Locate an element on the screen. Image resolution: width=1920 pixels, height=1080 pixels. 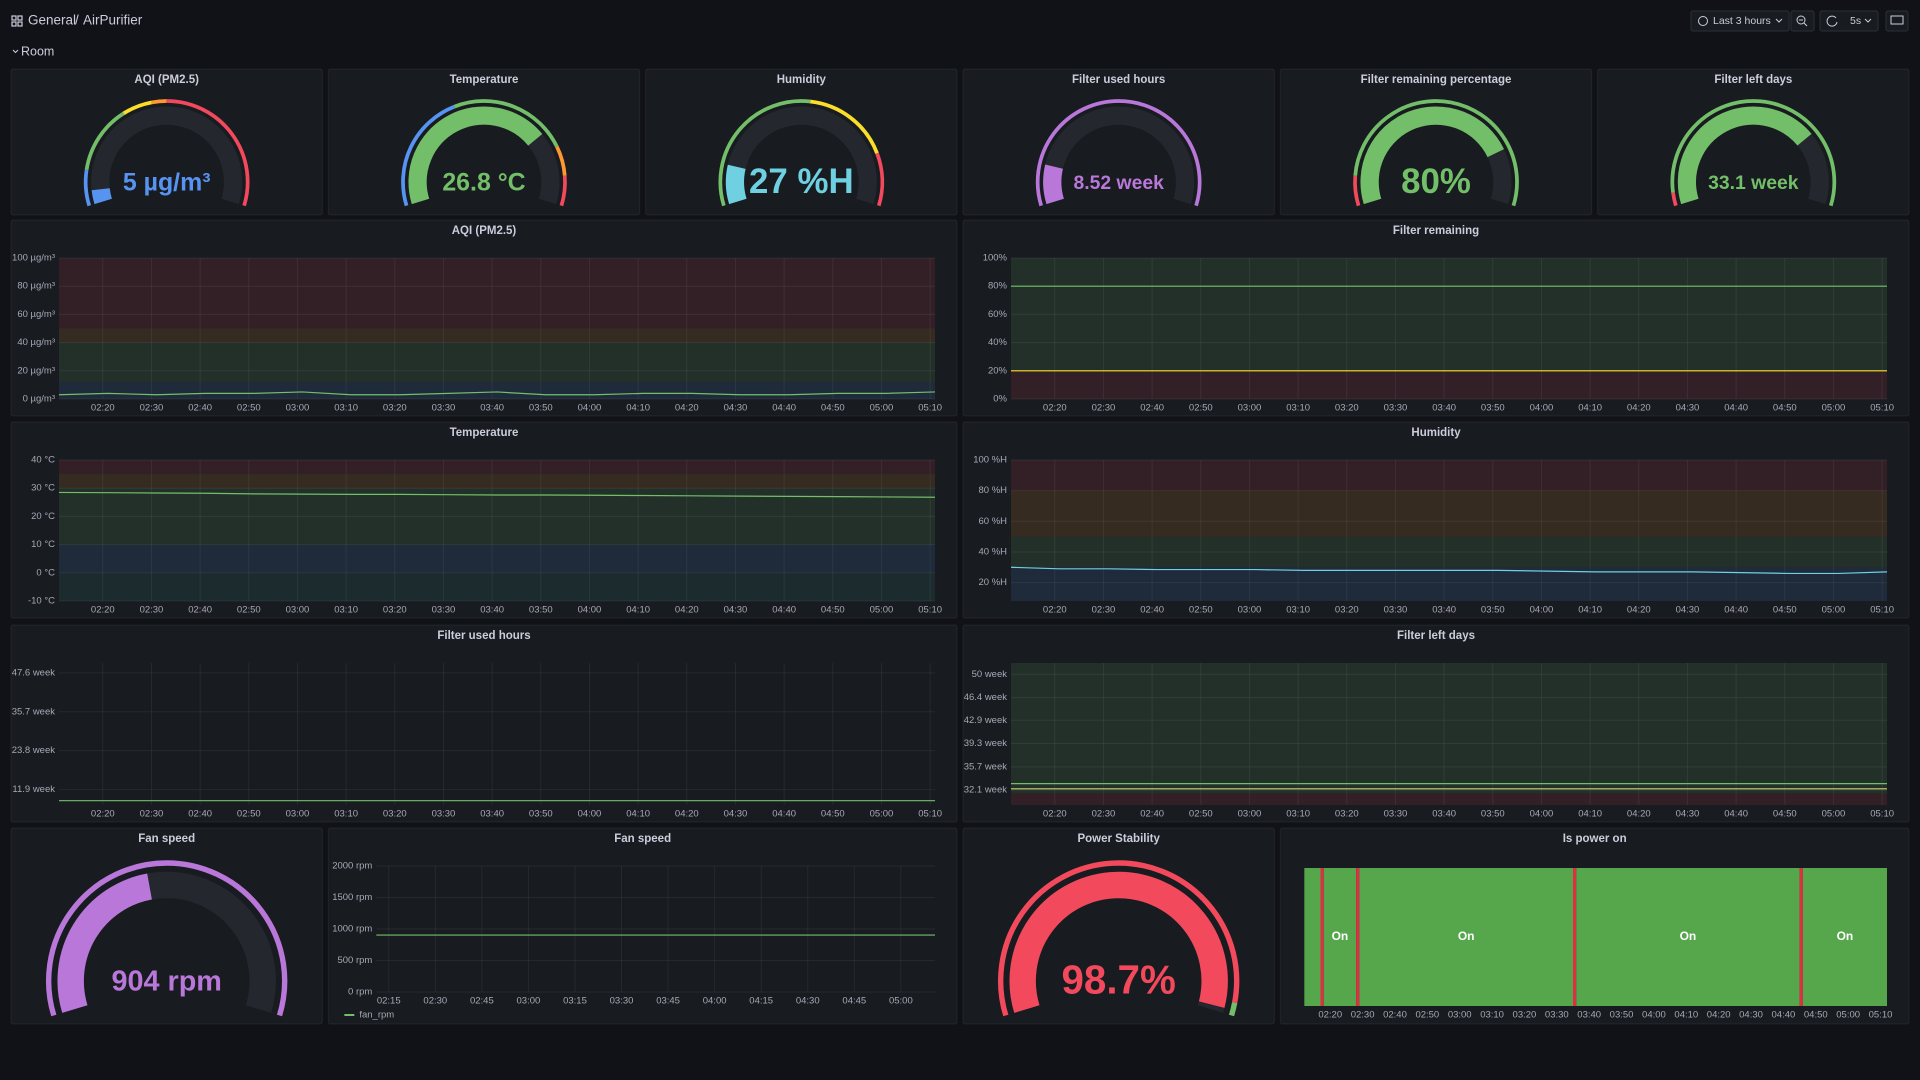
x-tick-label: 03:50 is located at coordinates (1493, 408).